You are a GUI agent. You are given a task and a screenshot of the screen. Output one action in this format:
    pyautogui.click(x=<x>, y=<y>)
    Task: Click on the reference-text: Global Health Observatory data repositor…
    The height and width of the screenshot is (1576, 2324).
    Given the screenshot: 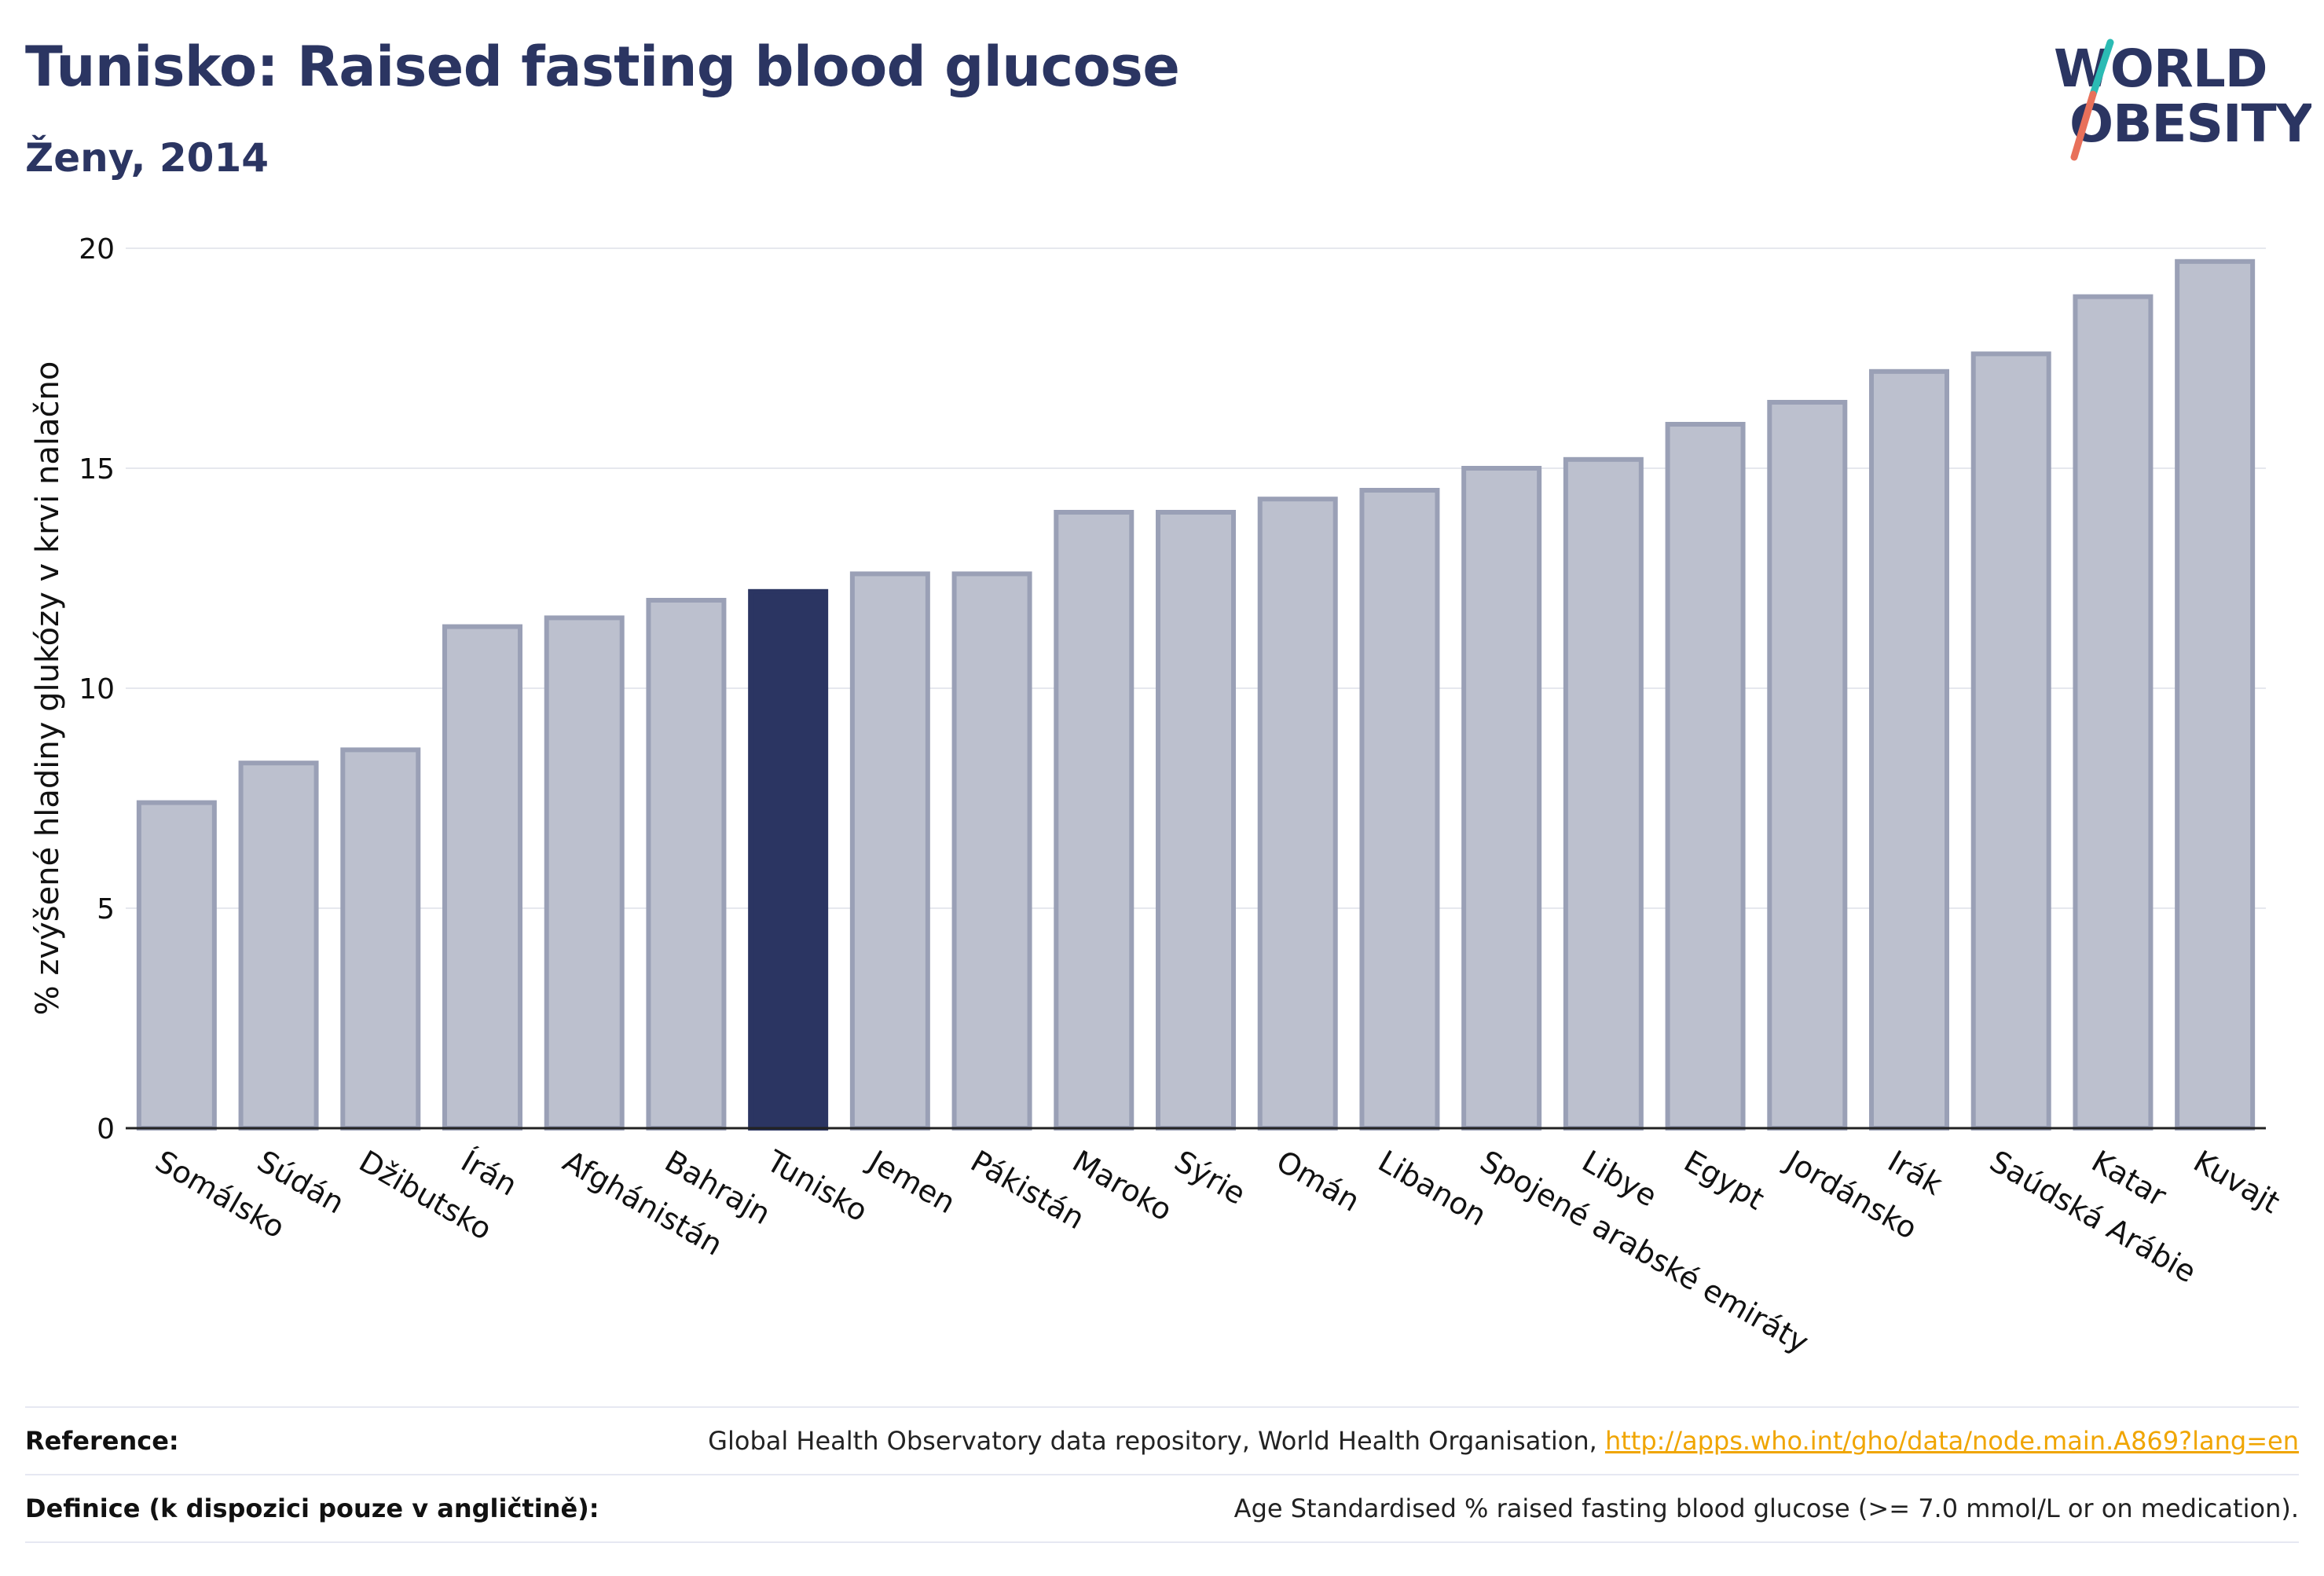 What is the action you would take?
    pyautogui.click(x=1152, y=1441)
    